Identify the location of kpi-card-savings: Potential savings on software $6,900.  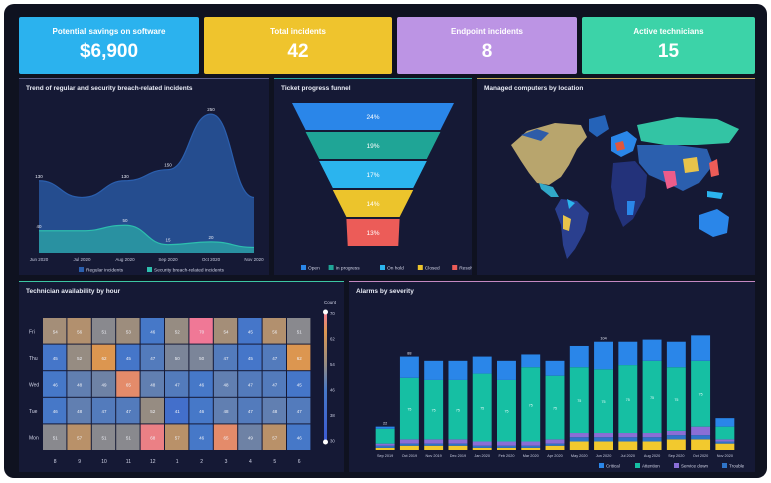
(109, 45).